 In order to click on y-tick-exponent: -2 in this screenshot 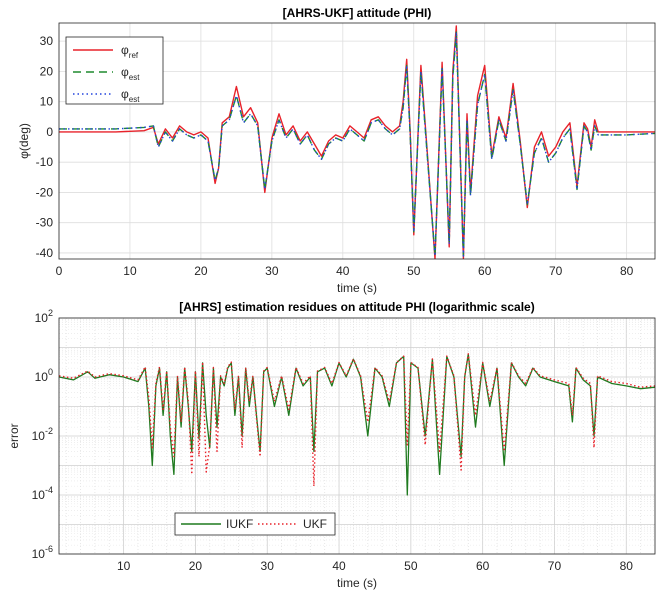, I will do `click(49, 431)`.